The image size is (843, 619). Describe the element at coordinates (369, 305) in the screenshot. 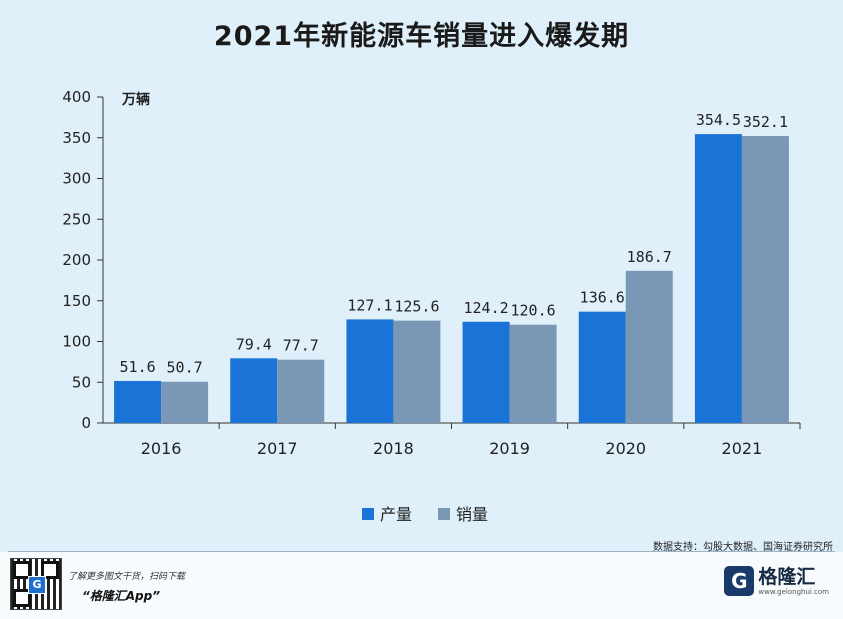

I see `data-label-production: 127.1` at that location.